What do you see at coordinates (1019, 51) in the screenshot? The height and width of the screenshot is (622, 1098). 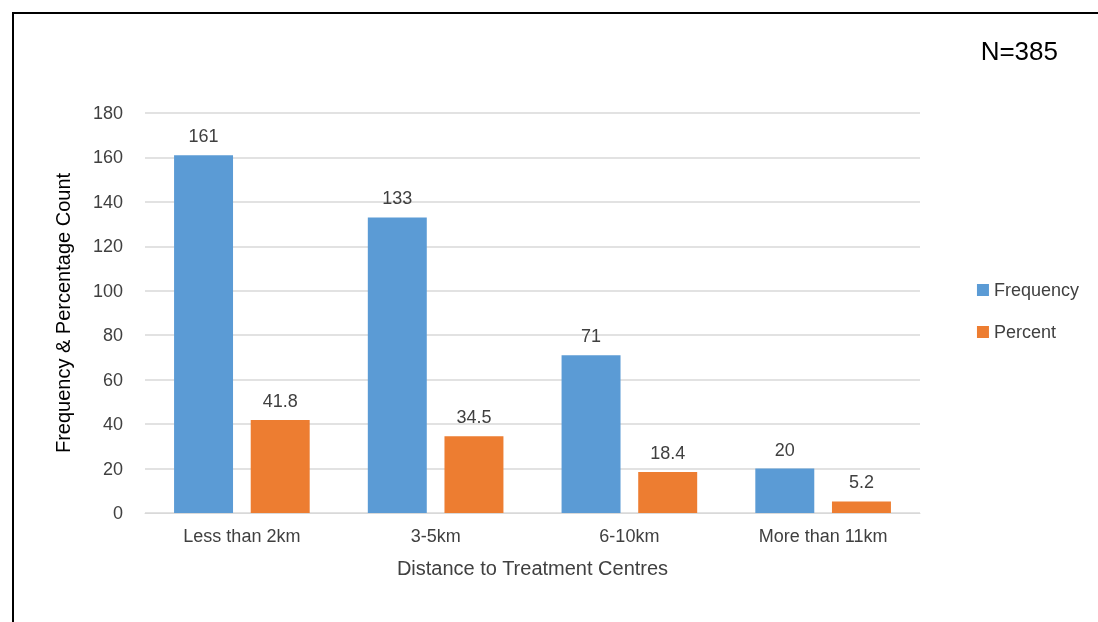 I see `text: N=385` at bounding box center [1019, 51].